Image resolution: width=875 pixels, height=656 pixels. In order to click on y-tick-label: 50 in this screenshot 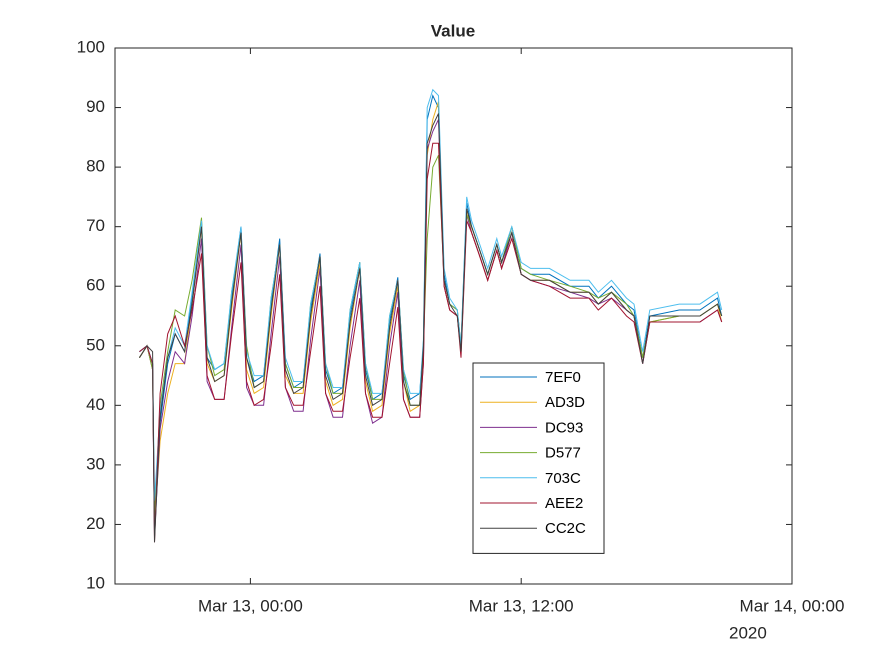, I will do `click(95, 344)`.